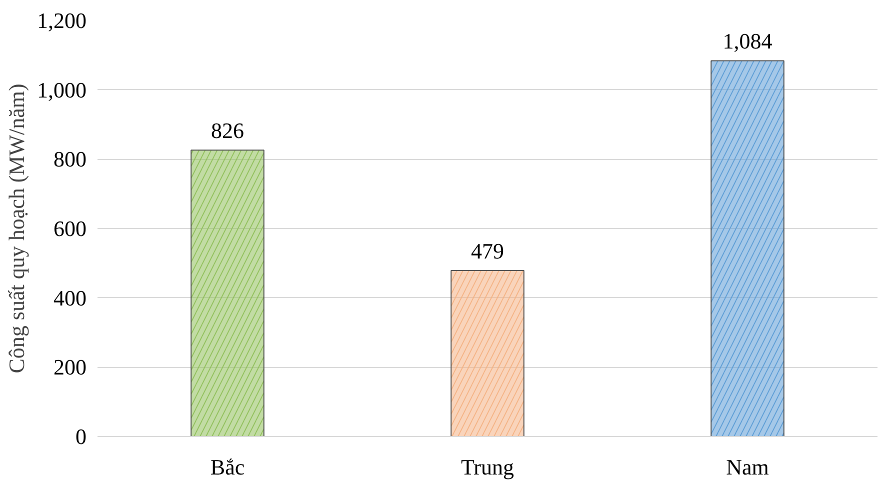  Describe the element at coordinates (81, 436) in the screenshot. I see `y-tick-label: 0` at that location.